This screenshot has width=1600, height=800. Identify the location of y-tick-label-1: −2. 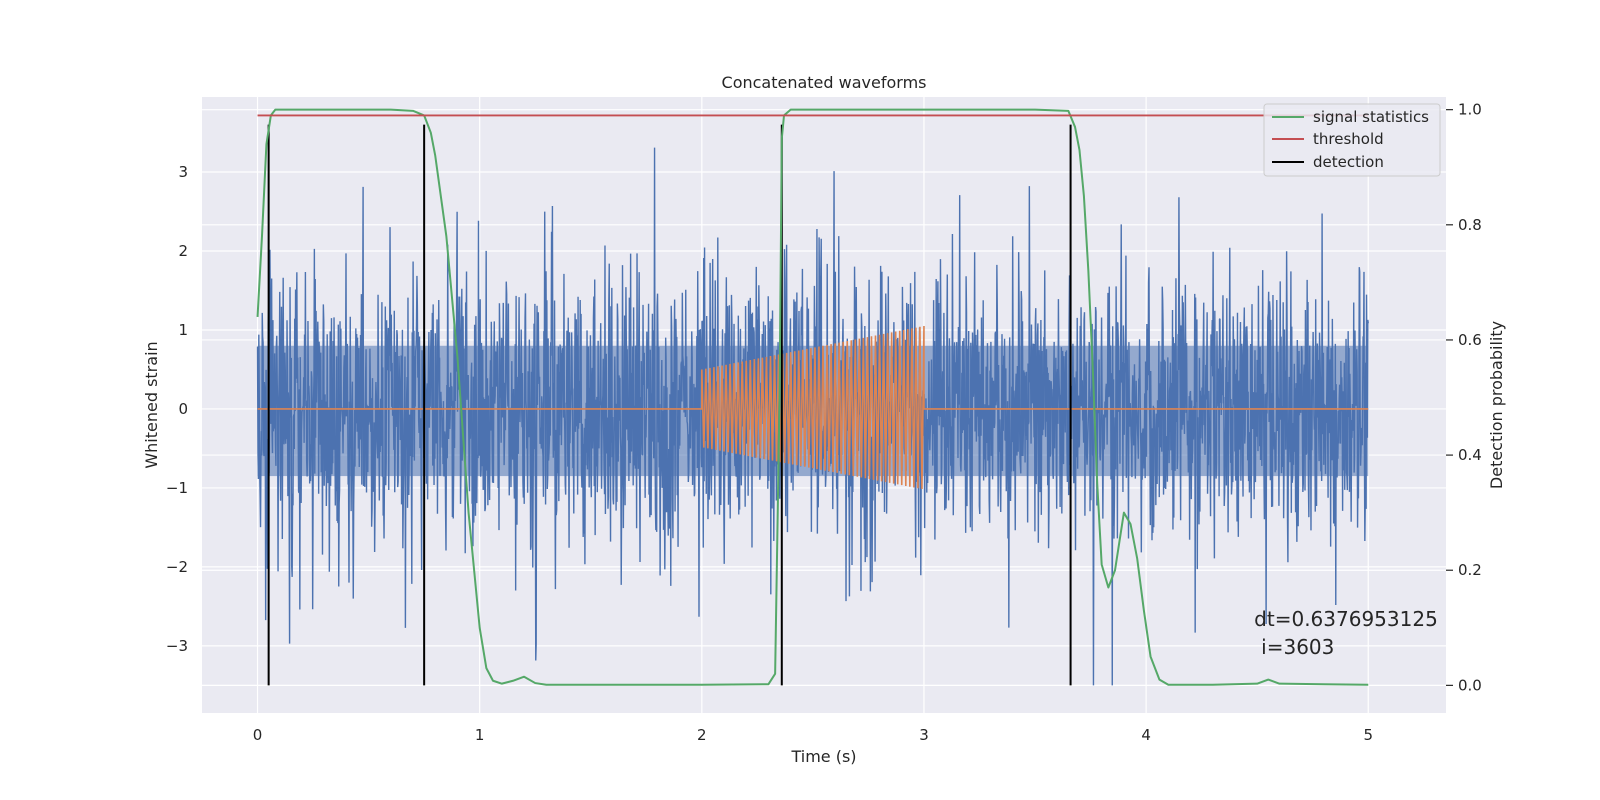
(177, 567).